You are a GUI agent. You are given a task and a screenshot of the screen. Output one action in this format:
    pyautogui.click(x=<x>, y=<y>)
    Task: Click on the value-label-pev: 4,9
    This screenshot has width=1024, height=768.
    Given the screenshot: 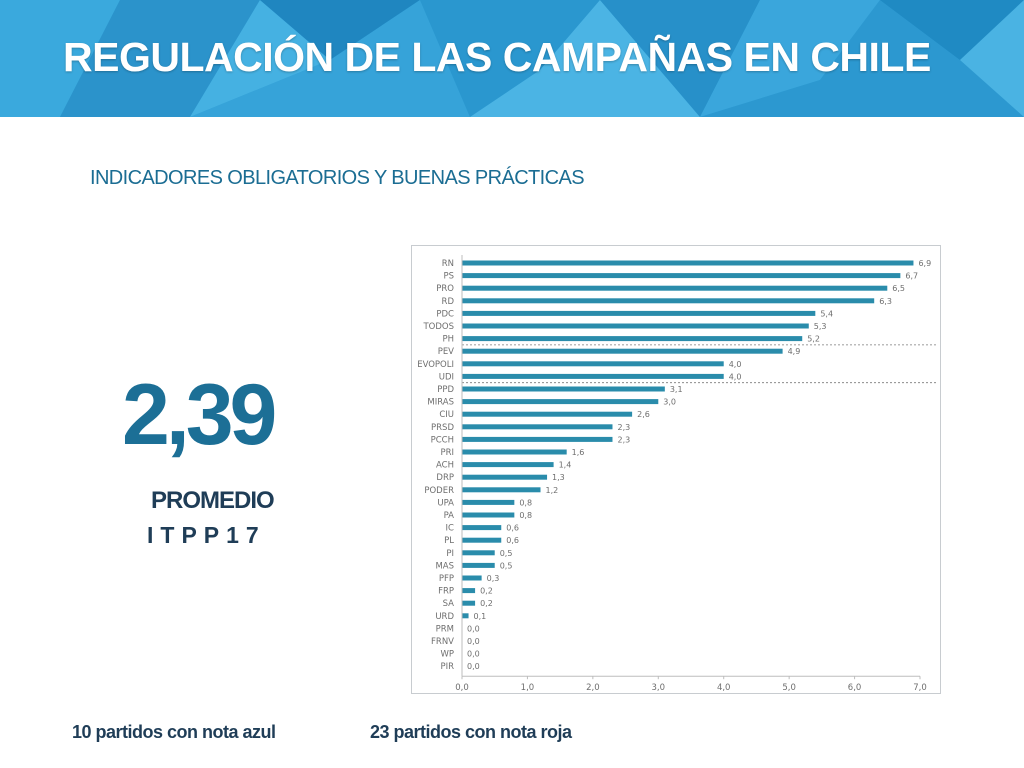 What is the action you would take?
    pyautogui.click(x=794, y=351)
    